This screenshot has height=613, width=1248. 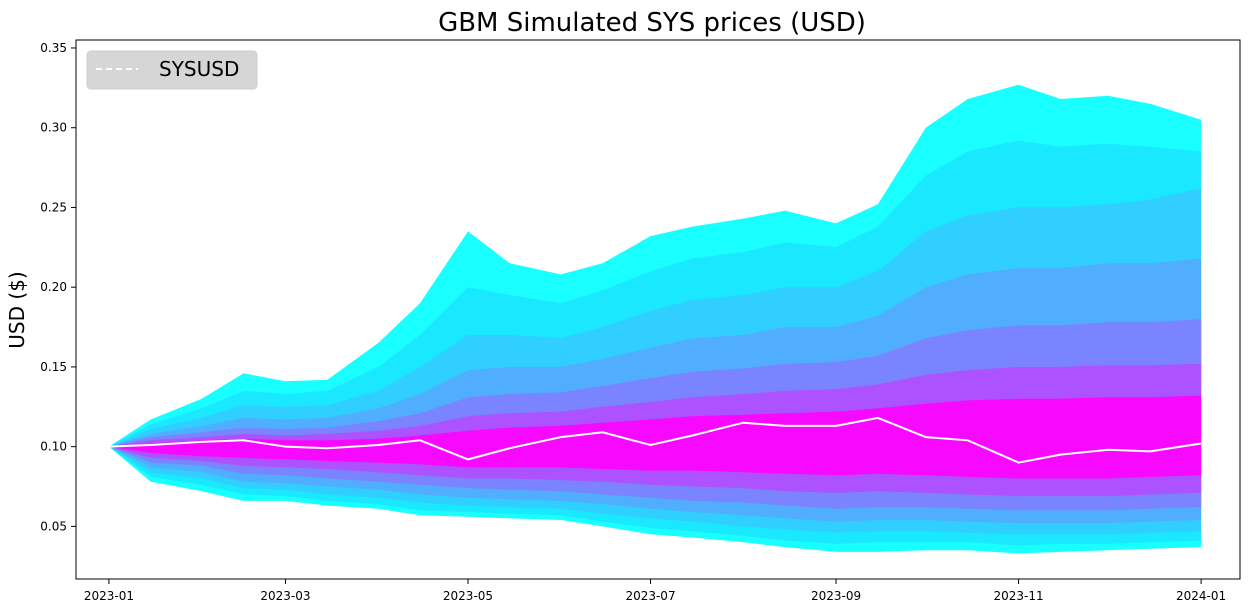 What do you see at coordinates (53, 207) in the screenshot?
I see `y-tick-label: 0.25` at bounding box center [53, 207].